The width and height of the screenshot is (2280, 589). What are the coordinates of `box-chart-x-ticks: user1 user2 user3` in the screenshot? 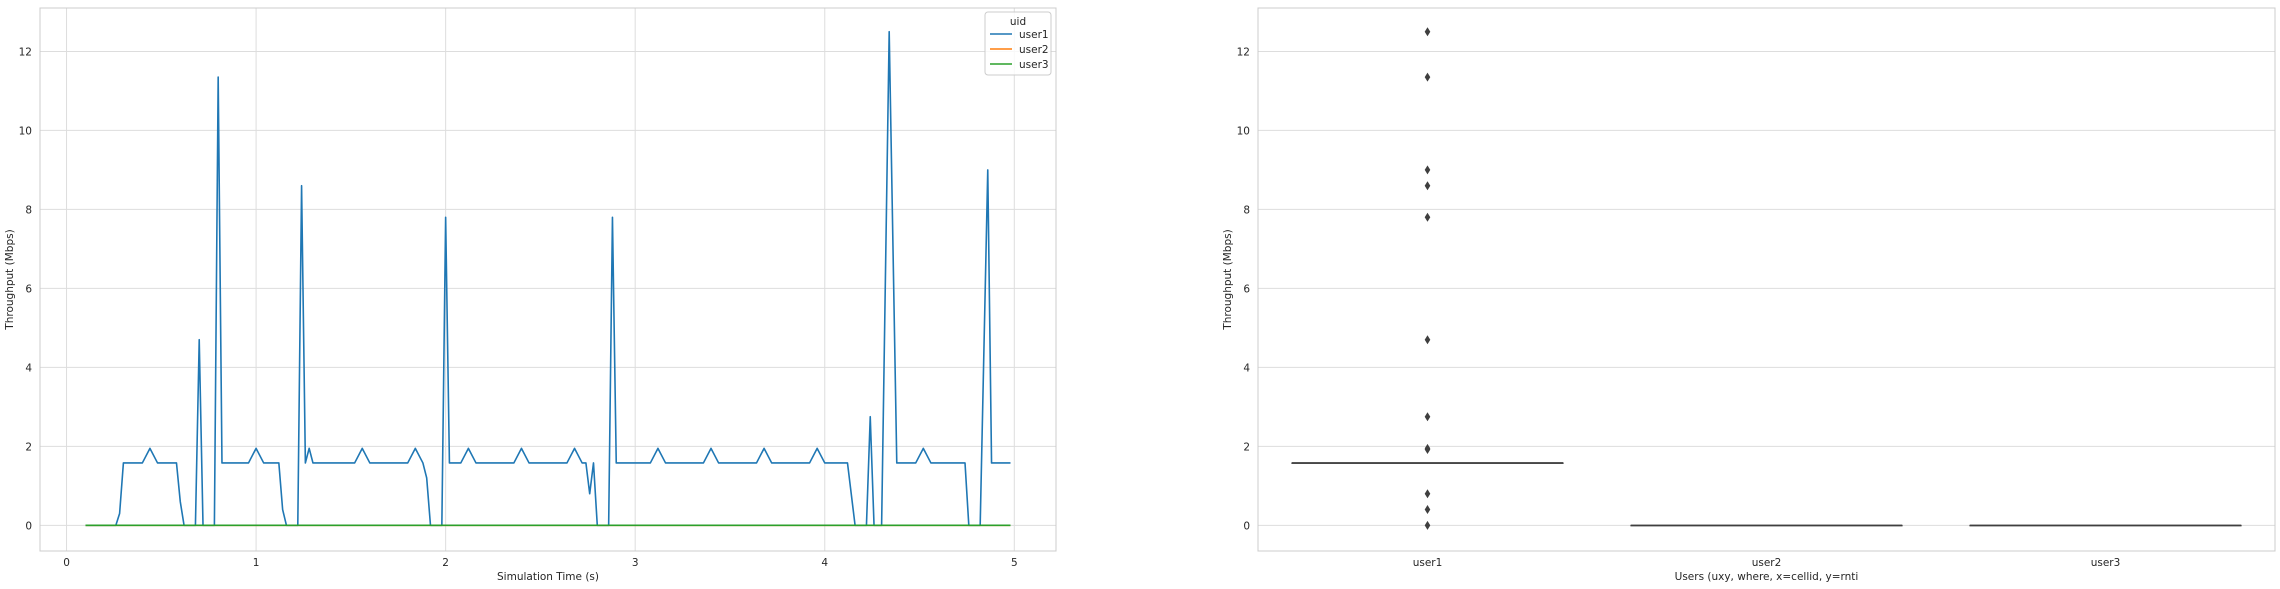 It's located at (1767, 563).